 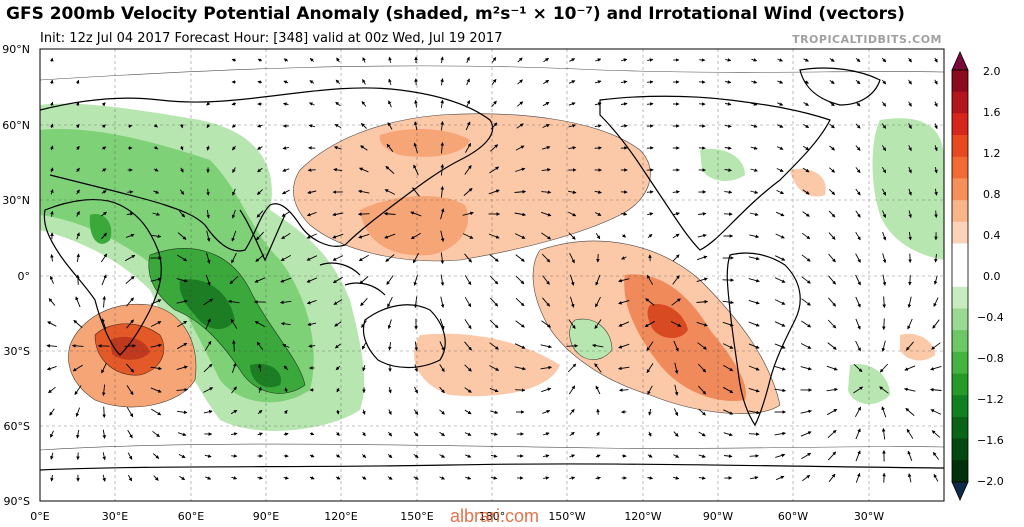 I want to click on lat-label: 60°N, so click(x=16, y=125).